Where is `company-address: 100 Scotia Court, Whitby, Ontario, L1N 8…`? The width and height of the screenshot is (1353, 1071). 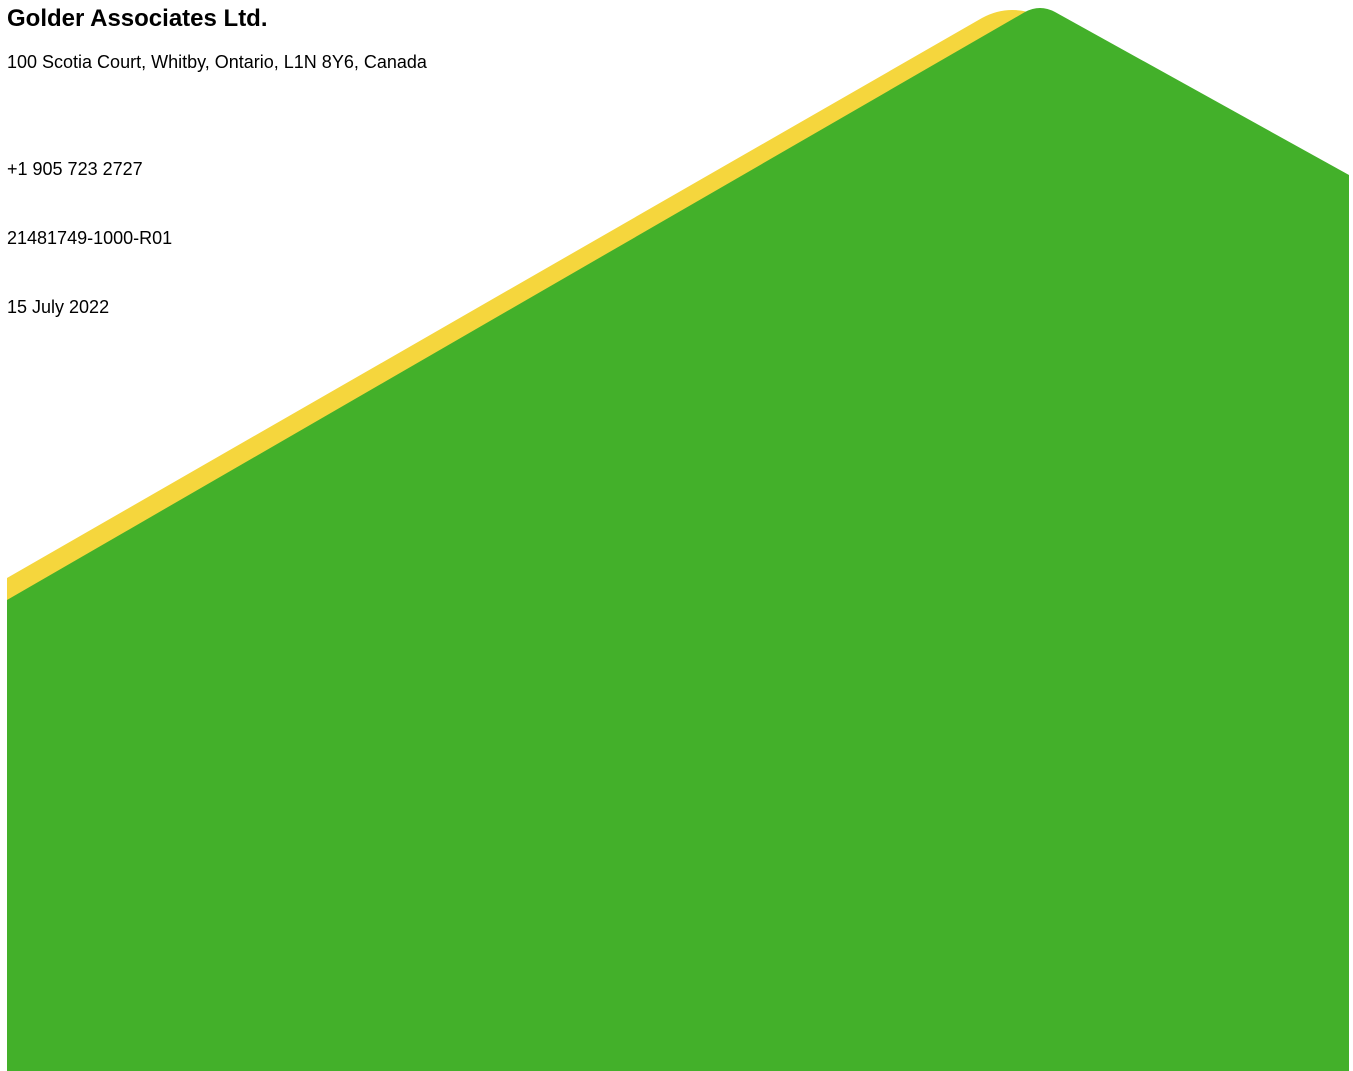
company-address: 100 Scotia Court, Whitby, Ontario, L1N 8… is located at coordinates (217, 62).